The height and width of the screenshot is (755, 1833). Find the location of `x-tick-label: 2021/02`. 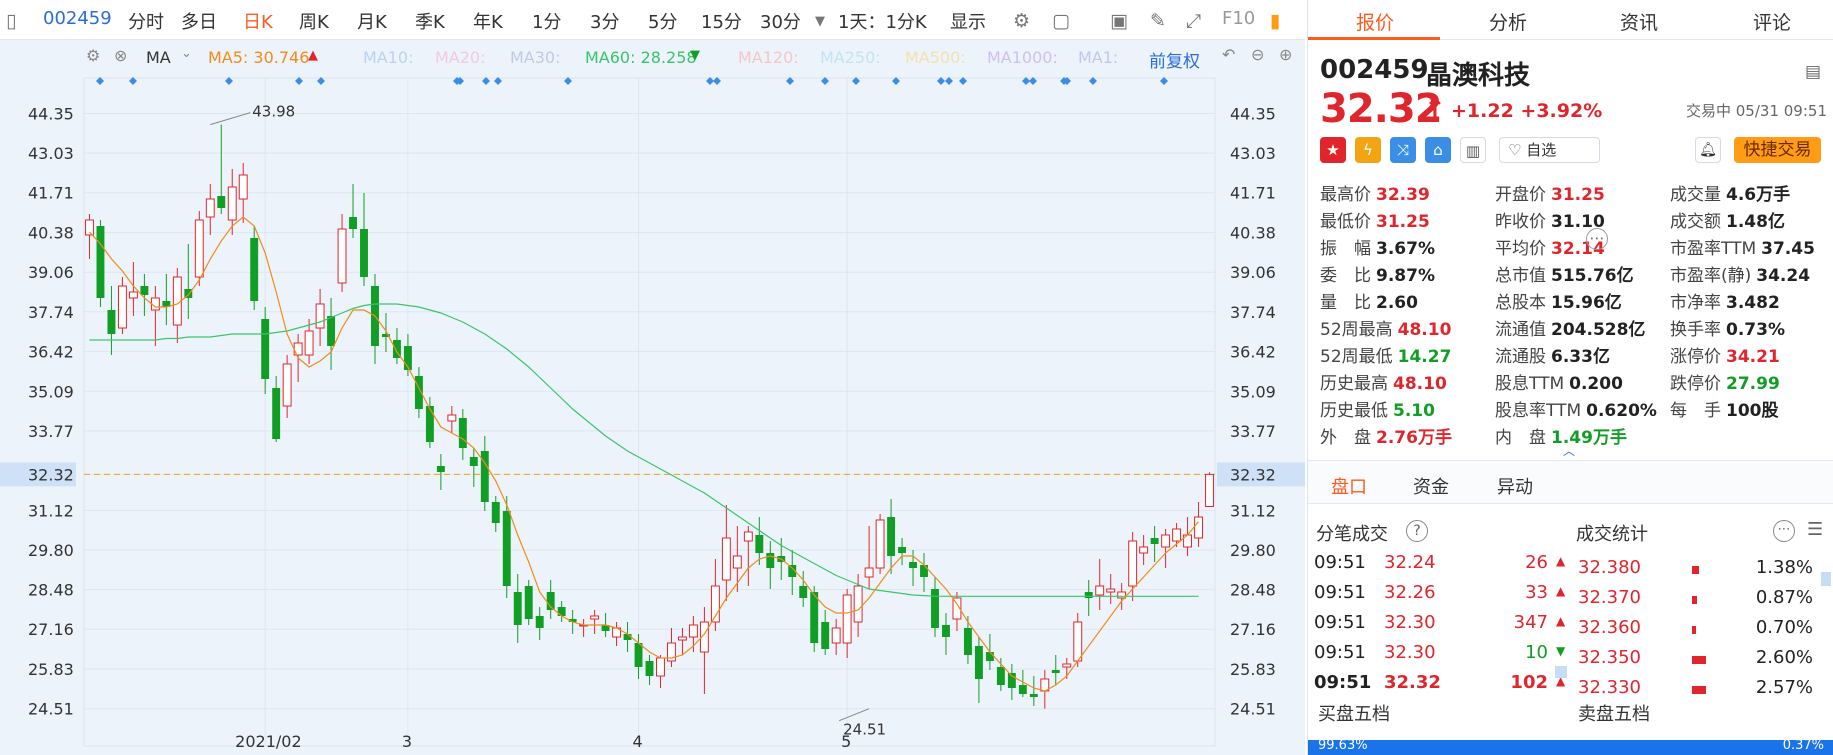

x-tick-label: 2021/02 is located at coordinates (268, 741).